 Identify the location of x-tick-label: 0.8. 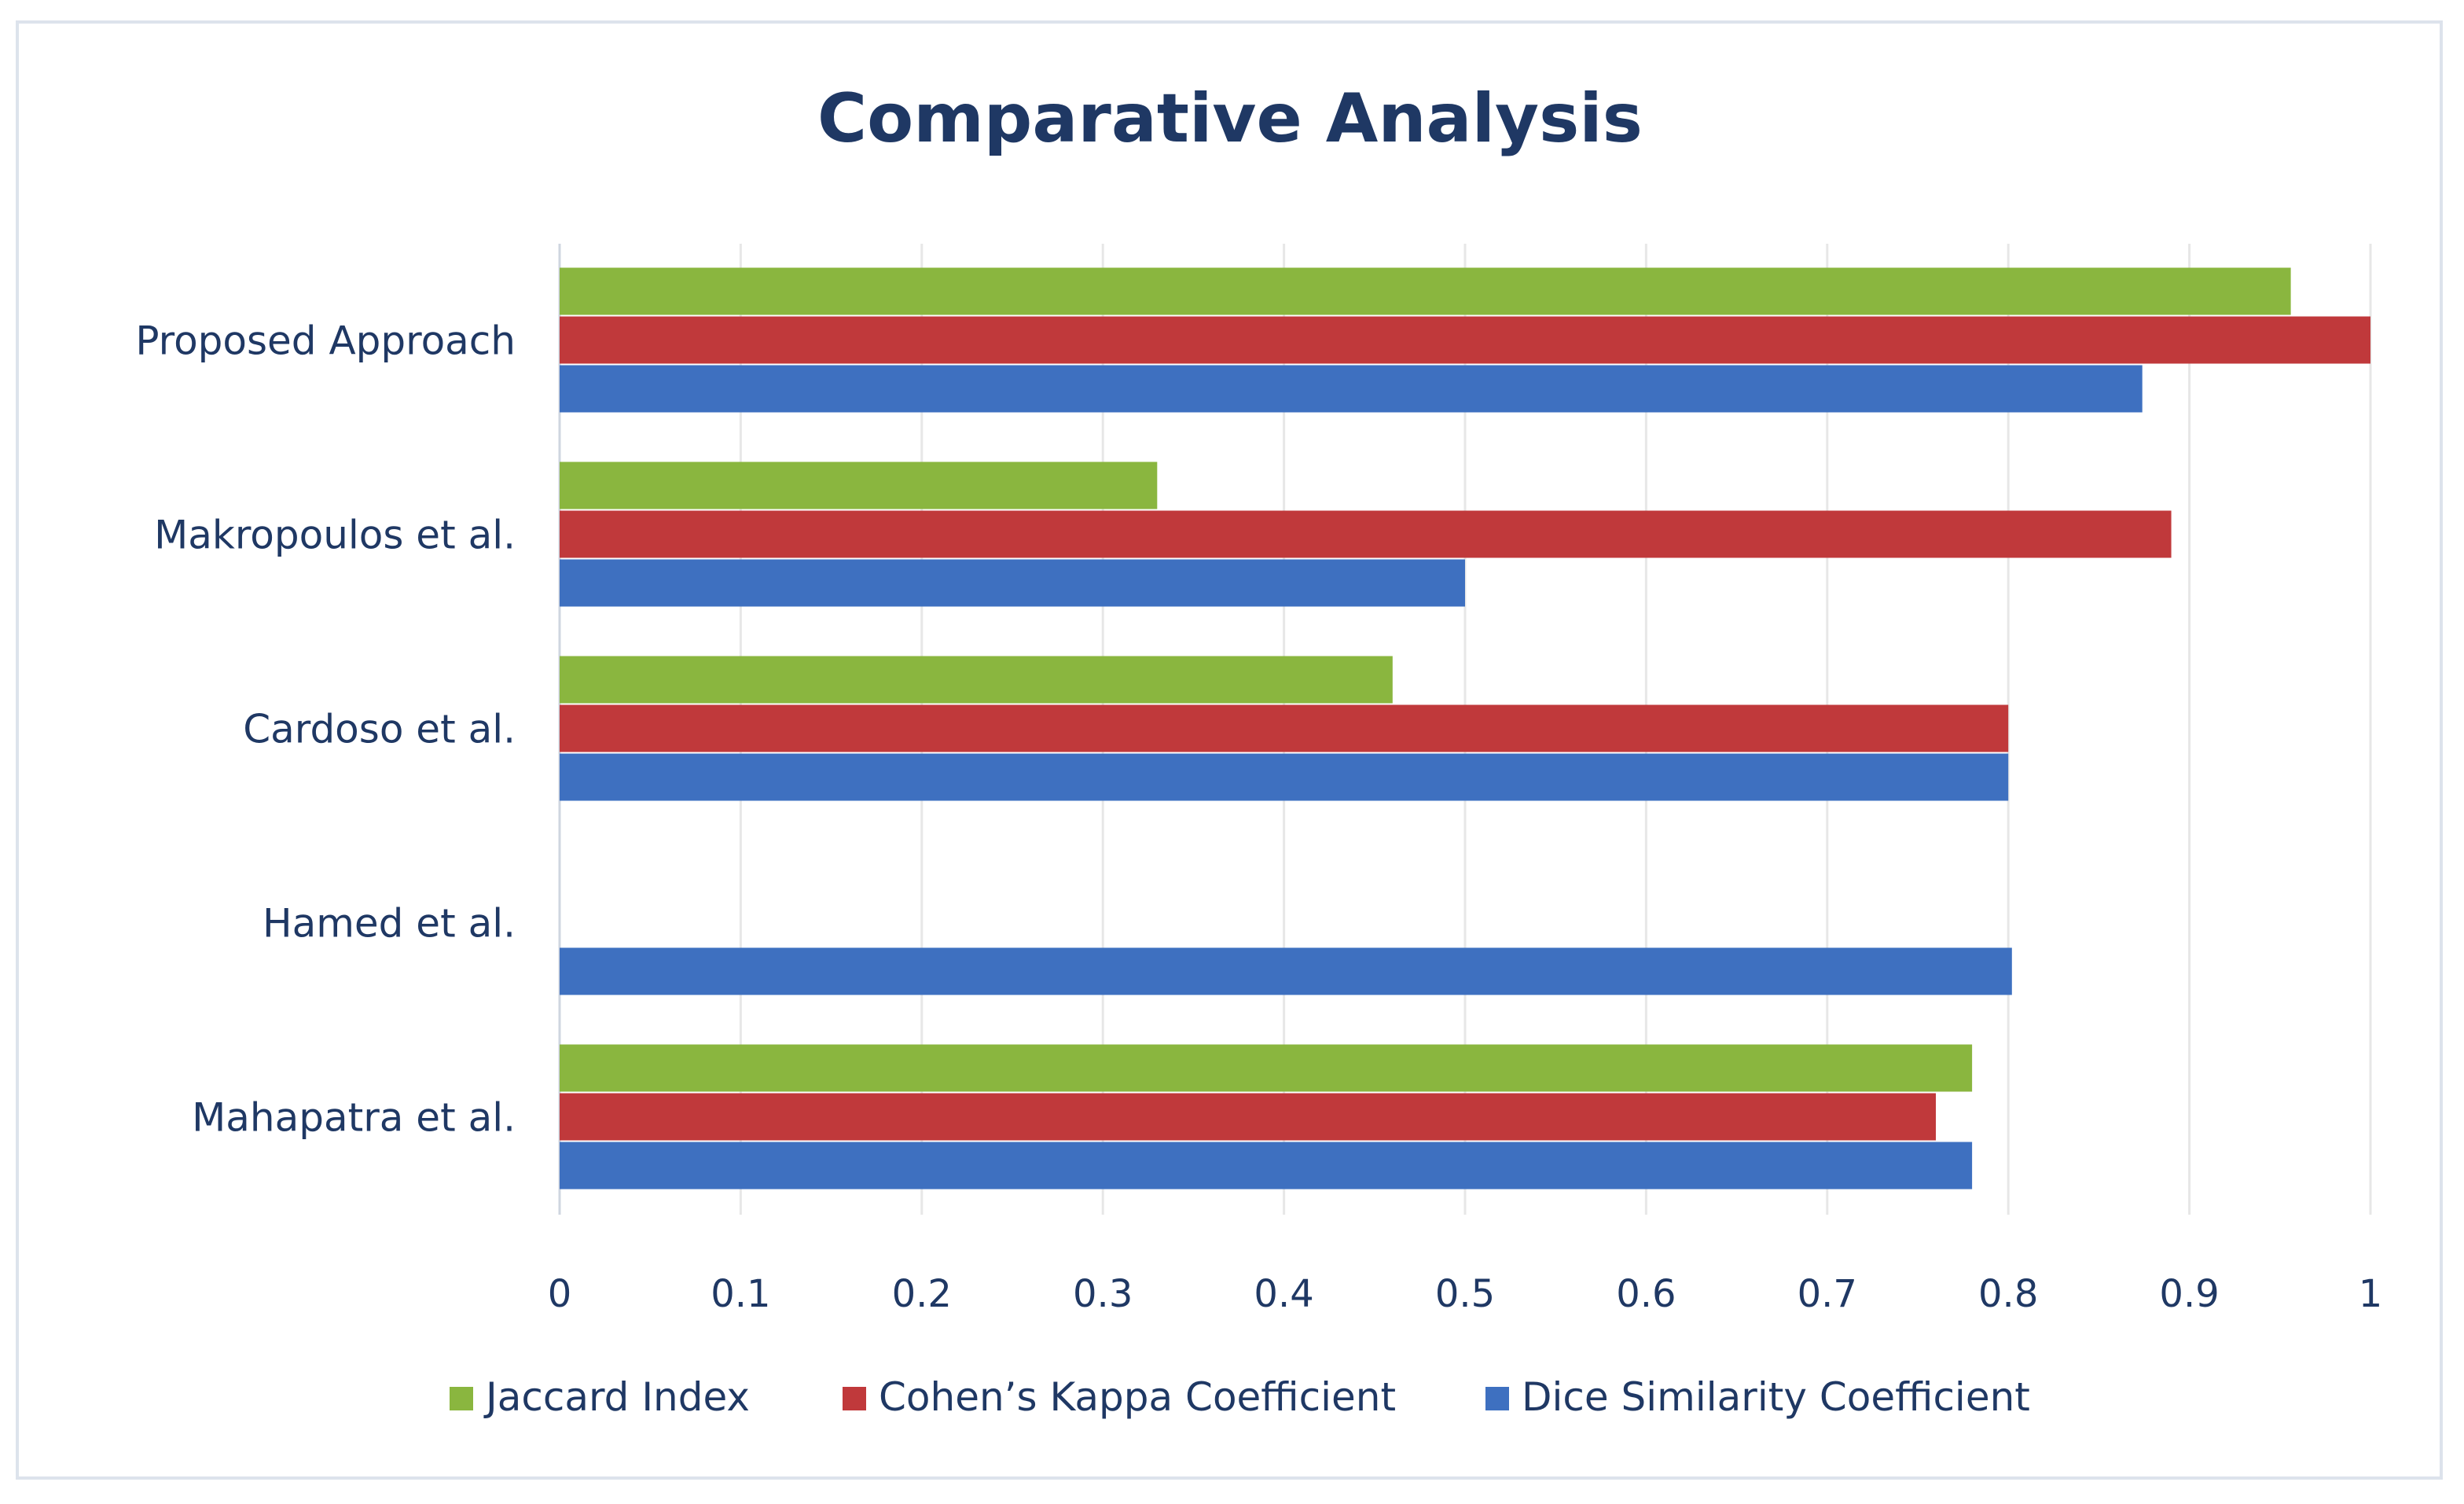
(2008, 1294).